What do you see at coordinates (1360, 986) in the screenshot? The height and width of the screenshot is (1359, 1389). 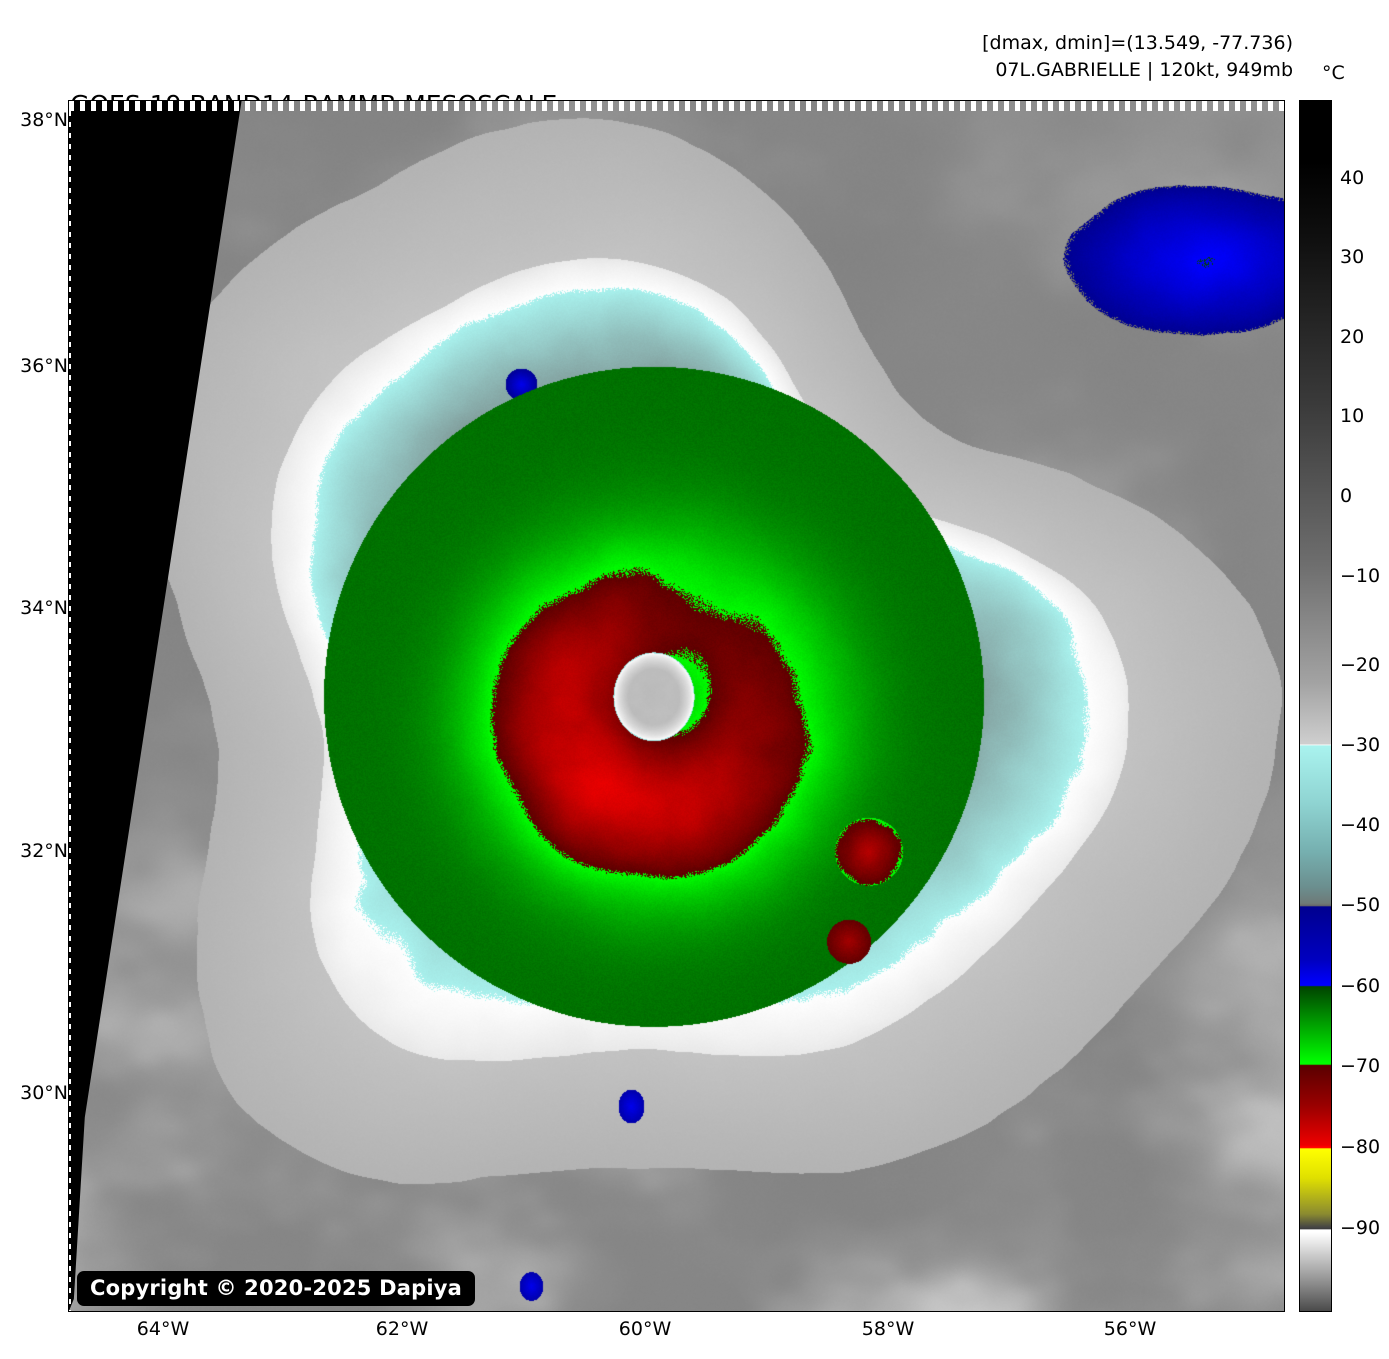 I see `colorbar-tick--60: −60` at bounding box center [1360, 986].